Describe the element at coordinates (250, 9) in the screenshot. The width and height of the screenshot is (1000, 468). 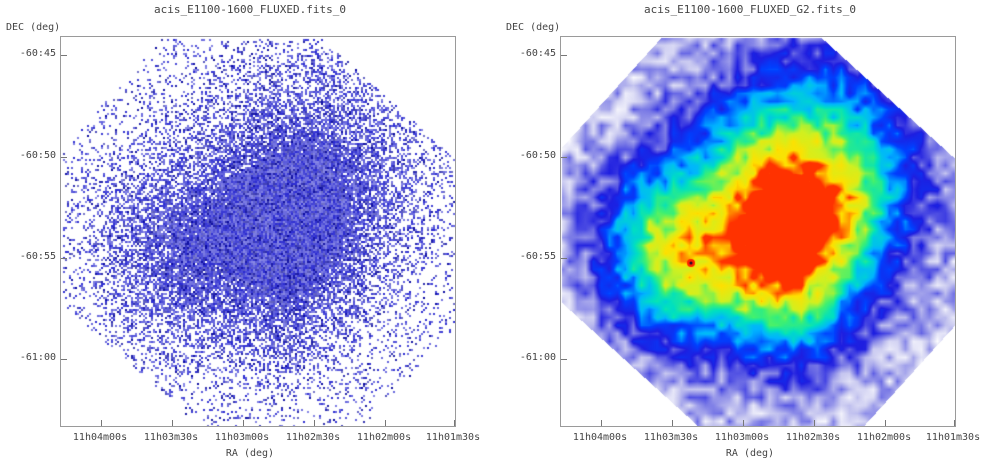
I see `left-panel-title: acis_E1100-1600_FLUXED.fits_0` at that location.